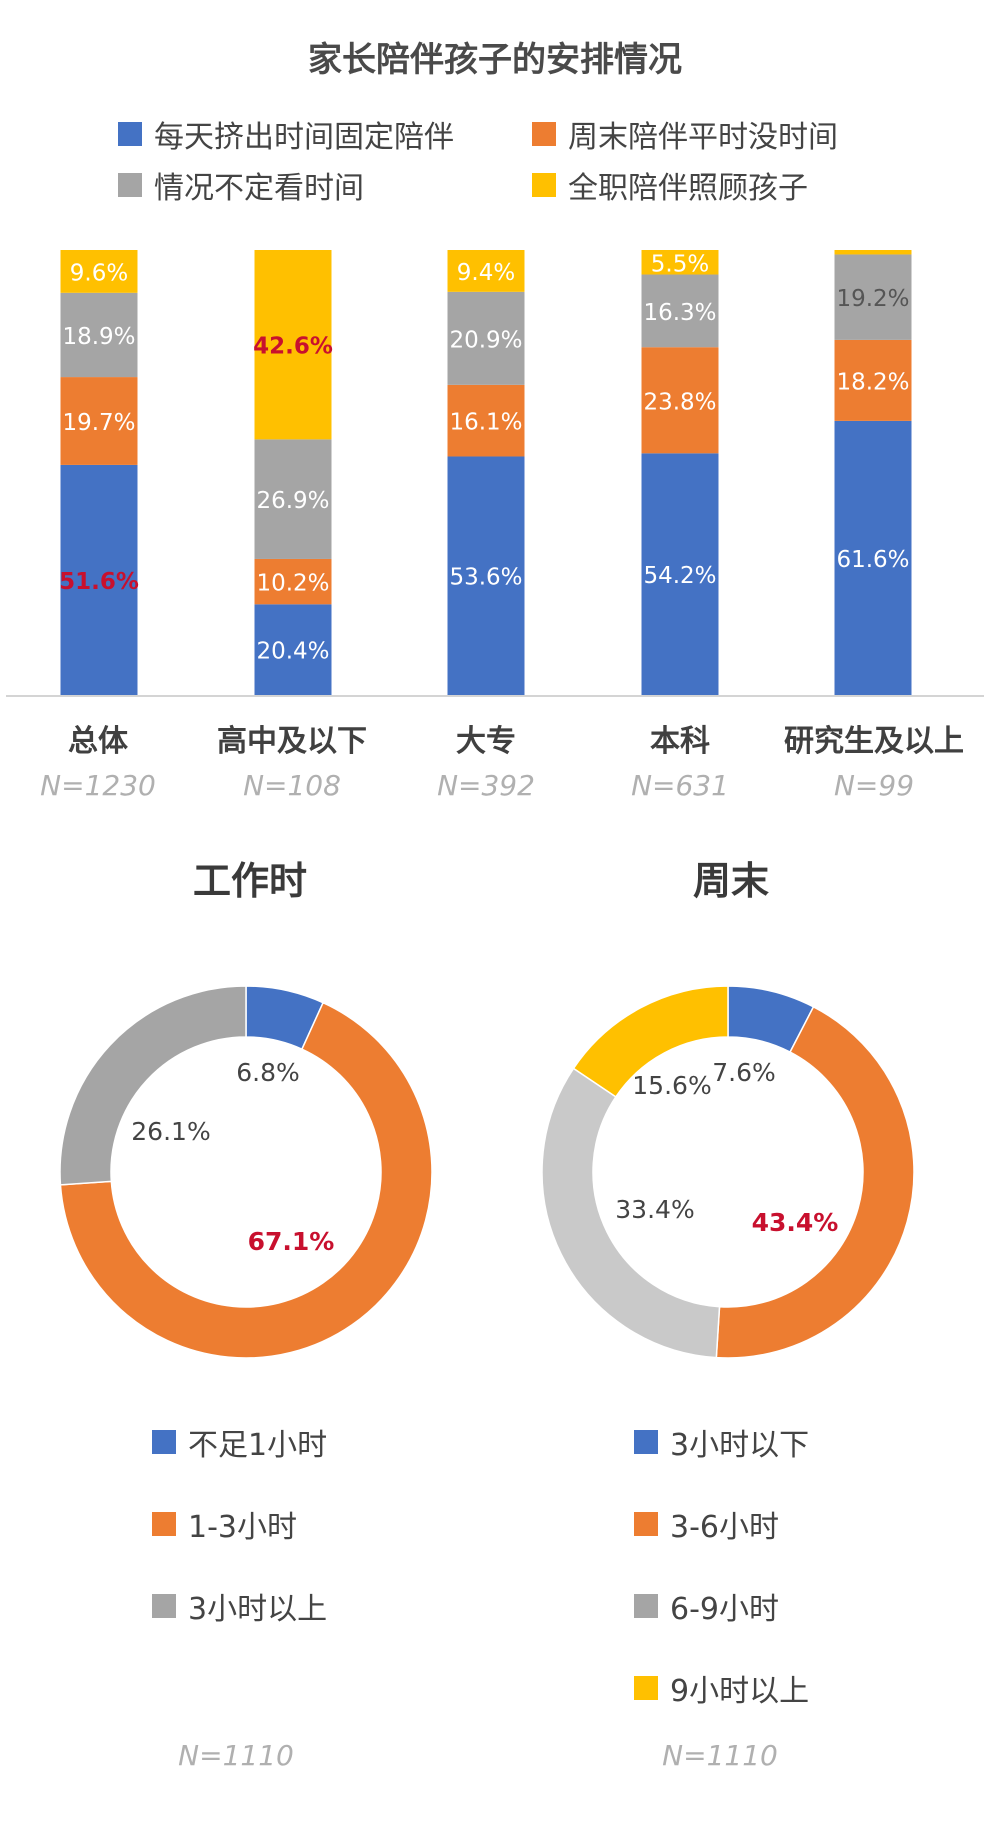 The width and height of the screenshot is (990, 1837). I want to click on bar-data-label: 19.2%, so click(872, 299).